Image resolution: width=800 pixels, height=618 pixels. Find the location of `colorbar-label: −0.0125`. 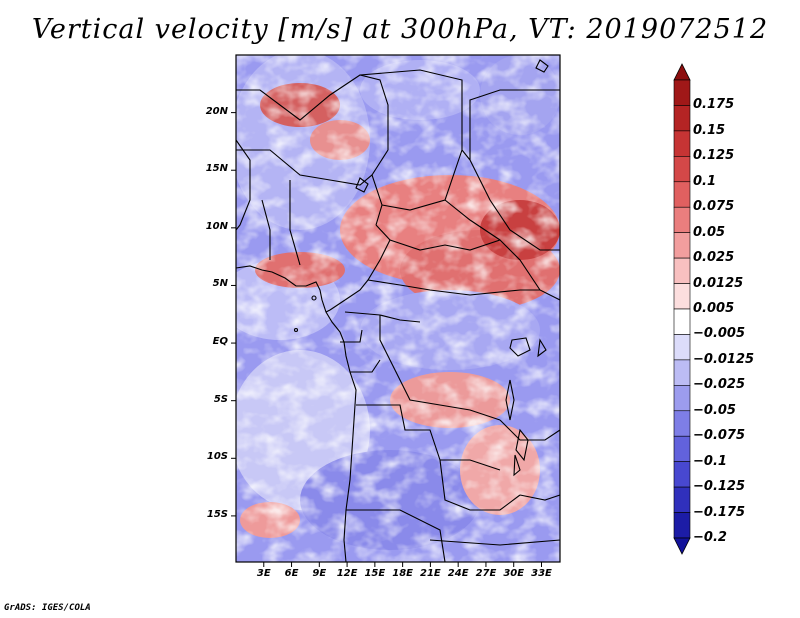

colorbar-label: −0.0125 is located at coordinates (724, 359).